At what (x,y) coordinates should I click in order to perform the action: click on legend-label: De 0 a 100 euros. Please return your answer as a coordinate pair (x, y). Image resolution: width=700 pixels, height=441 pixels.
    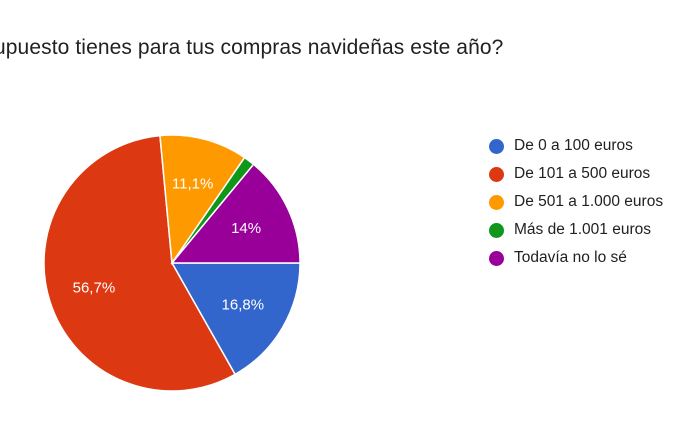
    Looking at the image, I should click on (573, 145).